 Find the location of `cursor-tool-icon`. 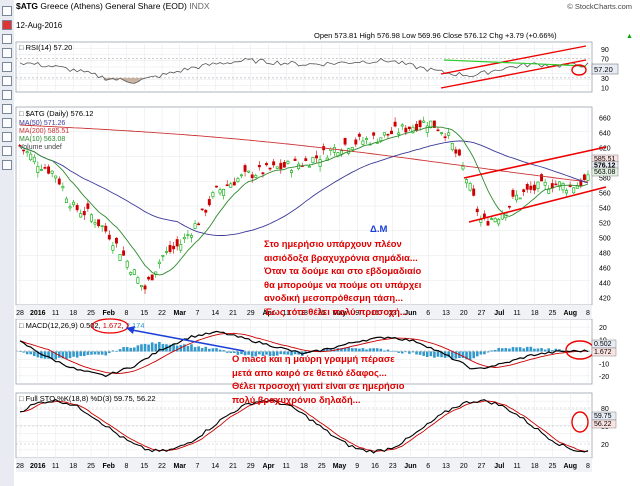

cursor-tool-icon is located at coordinates (7, 11).